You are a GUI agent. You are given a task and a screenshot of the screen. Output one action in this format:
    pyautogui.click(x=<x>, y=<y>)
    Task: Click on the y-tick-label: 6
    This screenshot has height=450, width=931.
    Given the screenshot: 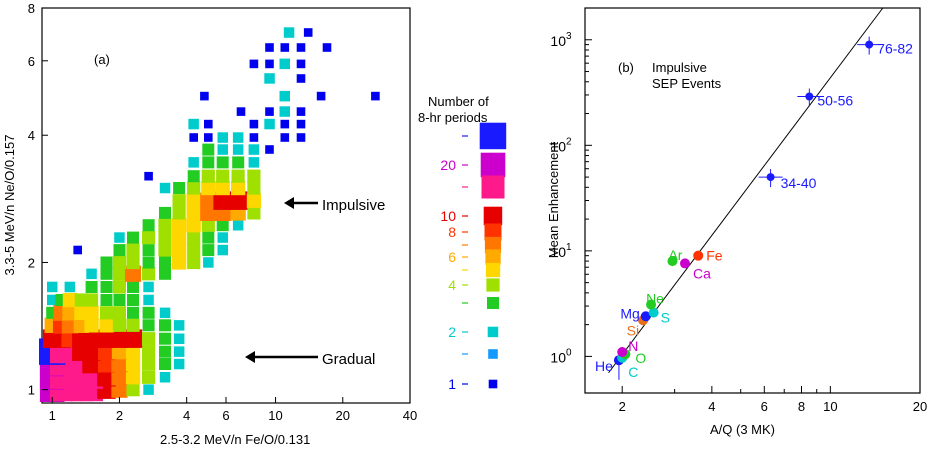 What is the action you would take?
    pyautogui.click(x=31, y=61)
    